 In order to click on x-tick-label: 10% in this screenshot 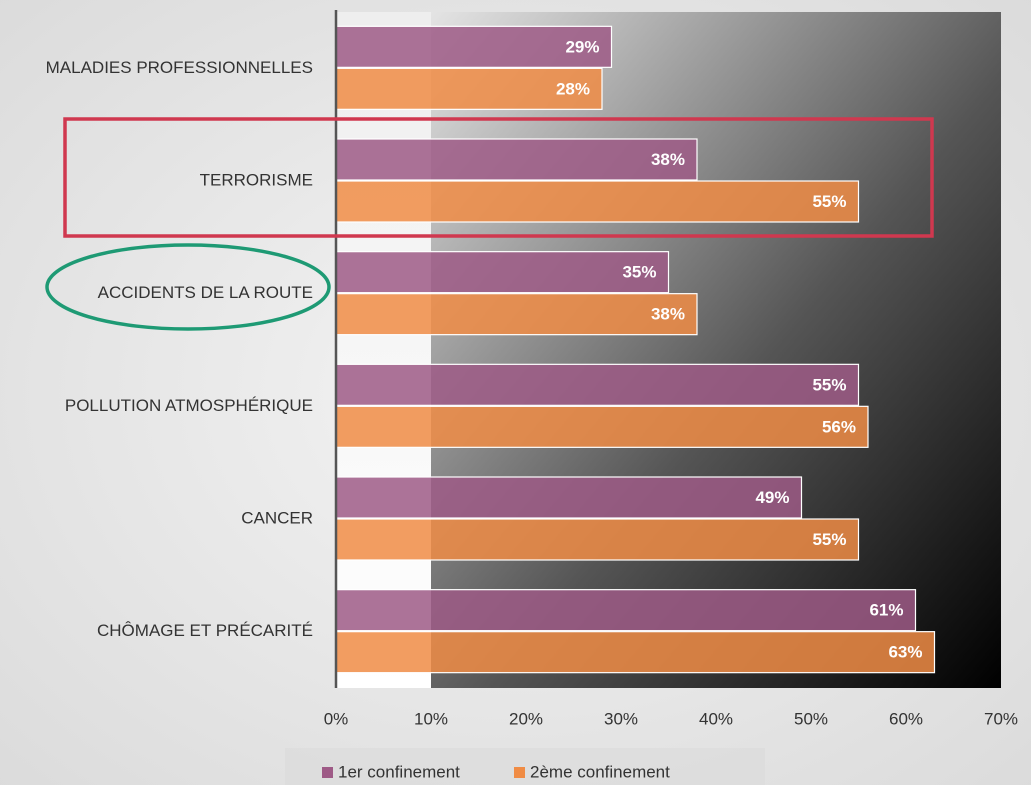, I will do `click(431, 718)`.